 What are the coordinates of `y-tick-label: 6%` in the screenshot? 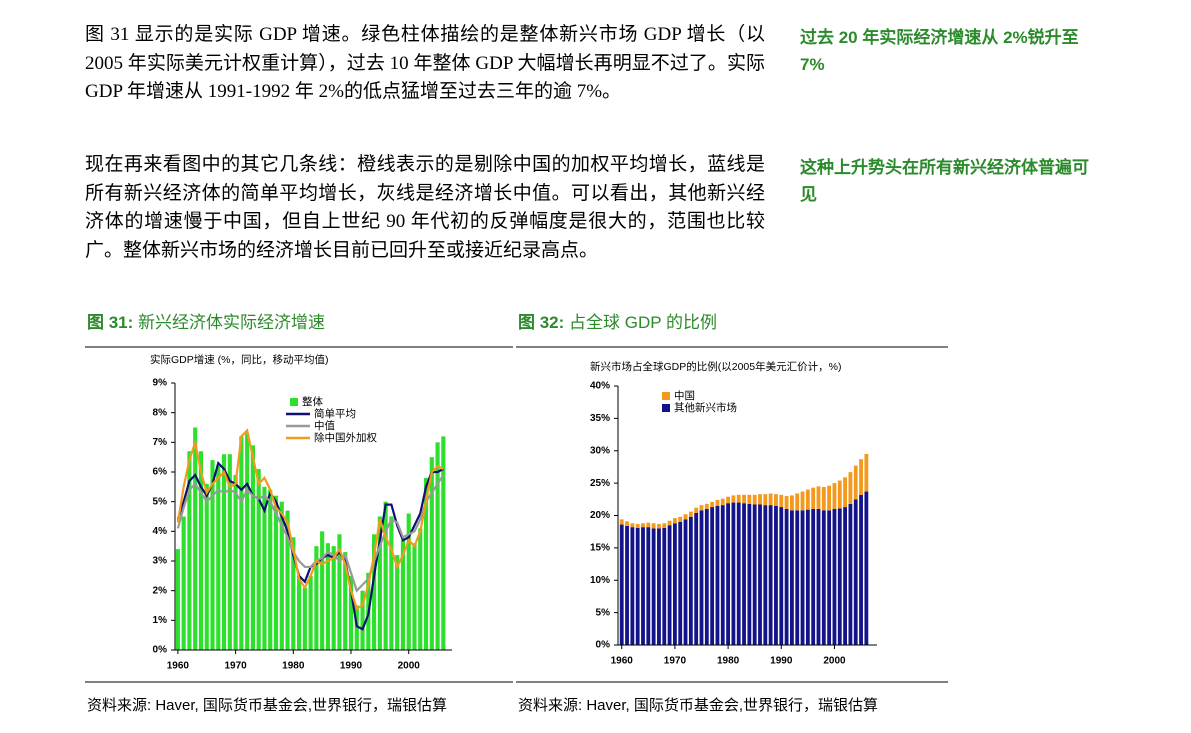 It's located at (160, 472).